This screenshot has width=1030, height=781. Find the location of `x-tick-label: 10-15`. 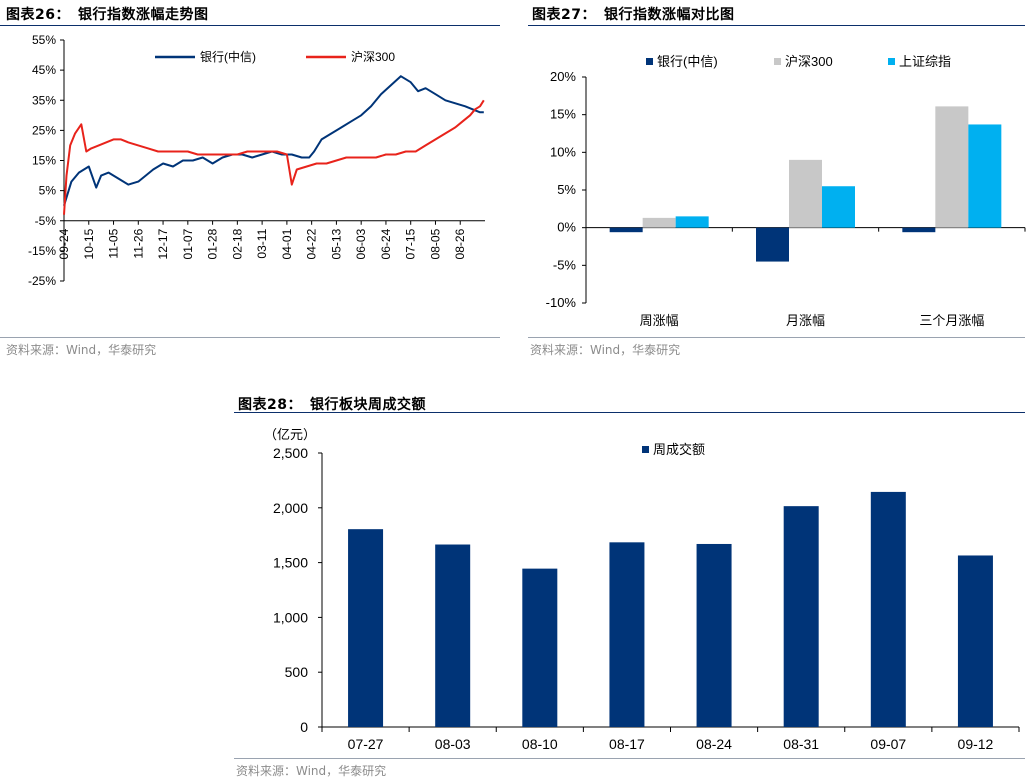

x-tick-label: 10-15 is located at coordinates (89, 243).